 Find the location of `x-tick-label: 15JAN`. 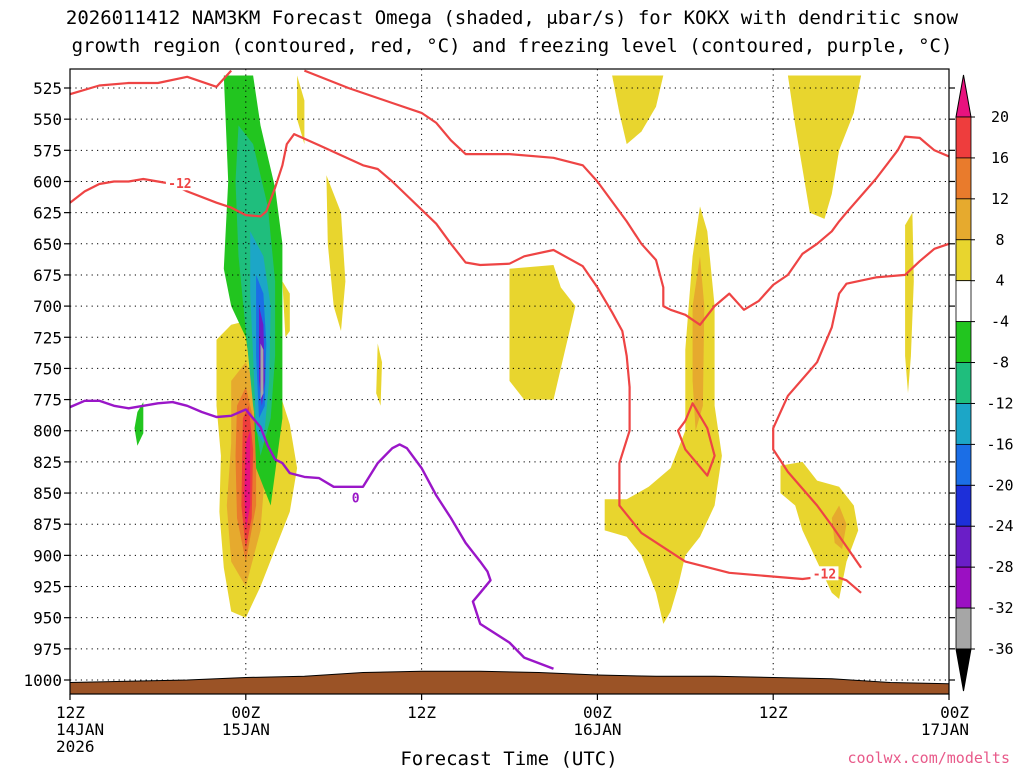

x-tick-label: 15JAN is located at coordinates (246, 729).